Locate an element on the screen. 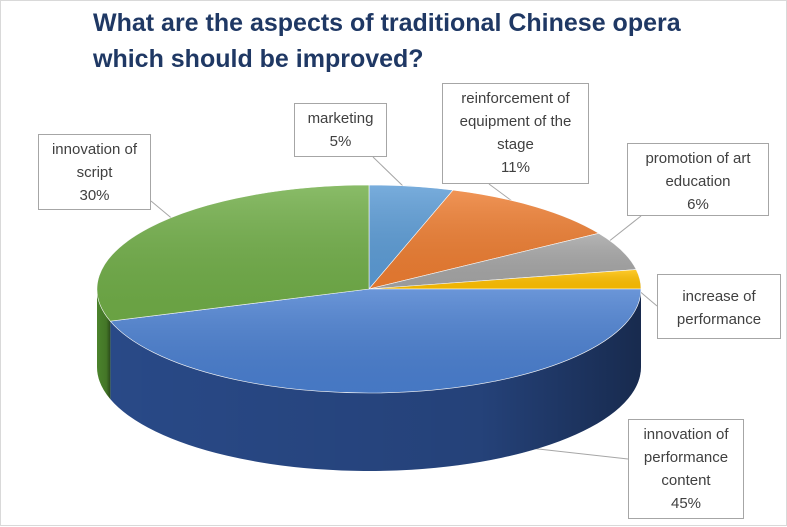 The width and height of the screenshot is (787, 527). data-label-name-line: script is located at coordinates (94, 172).